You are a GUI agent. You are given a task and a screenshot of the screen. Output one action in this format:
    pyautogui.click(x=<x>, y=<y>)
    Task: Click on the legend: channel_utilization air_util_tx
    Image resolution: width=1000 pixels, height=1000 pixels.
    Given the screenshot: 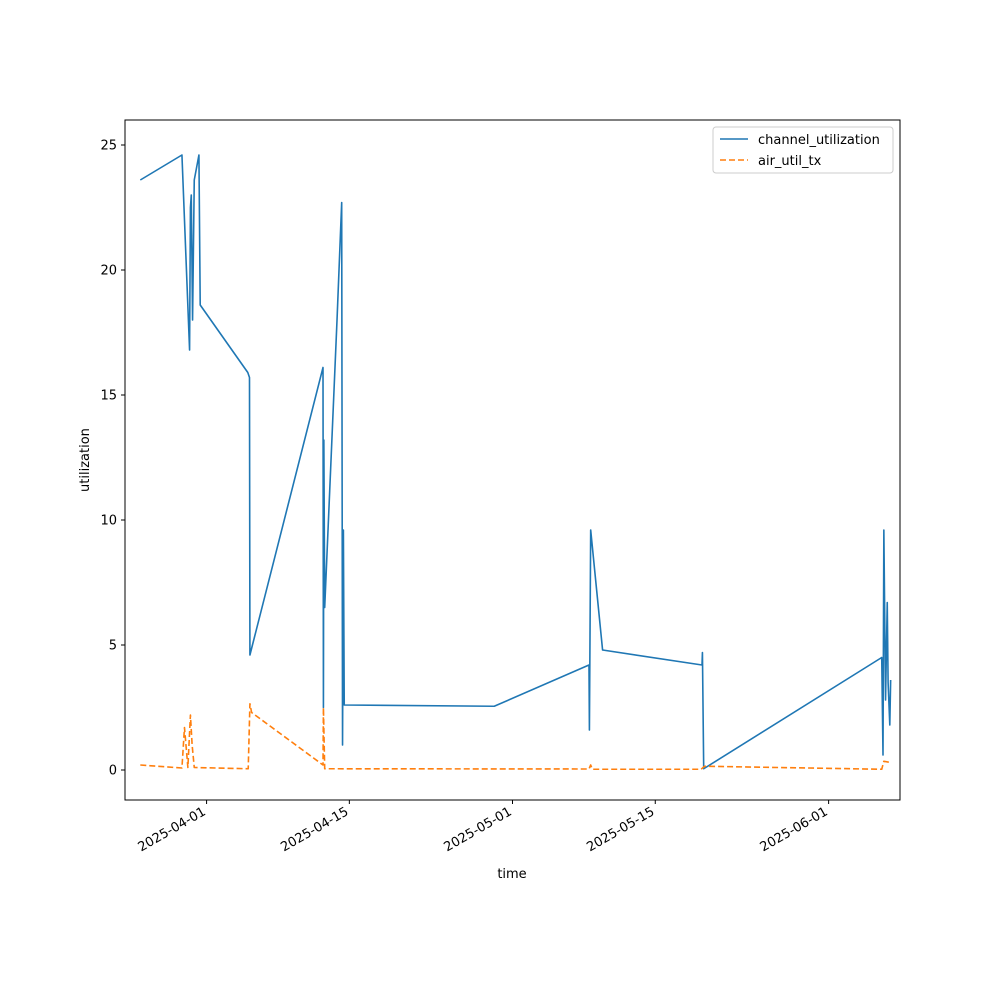 What is the action you would take?
    pyautogui.click(x=803, y=150)
    